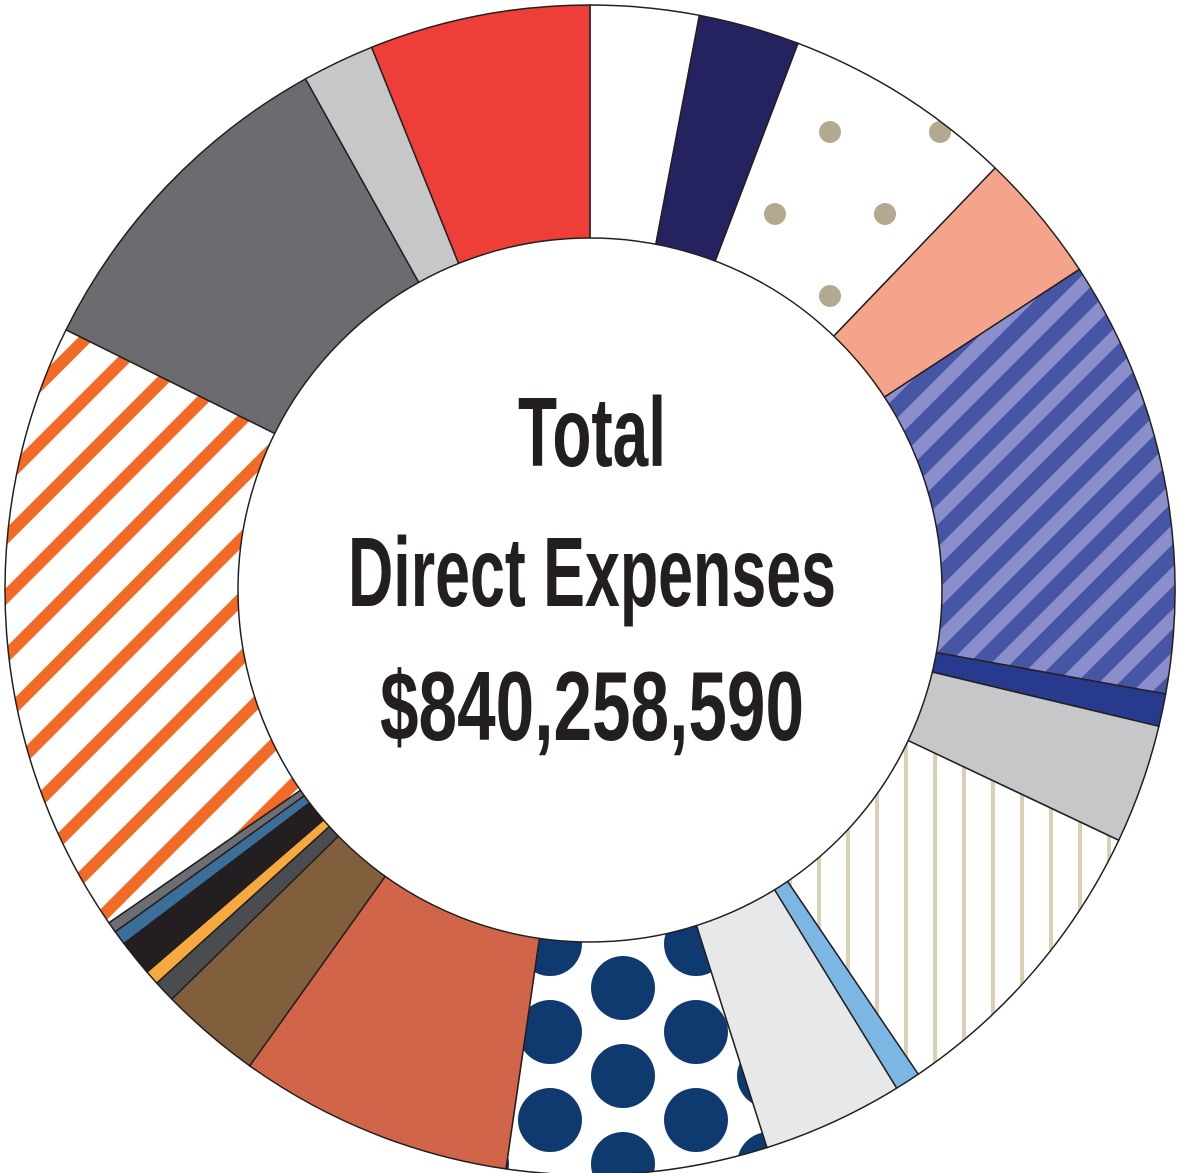 The height and width of the screenshot is (1173, 1180). What do you see at coordinates (592, 432) in the screenshot?
I see `center-title: Total` at bounding box center [592, 432].